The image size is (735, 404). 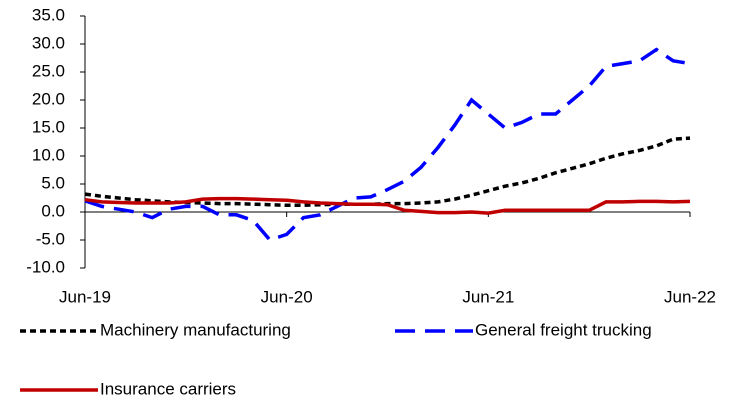 What do you see at coordinates (690, 296) in the screenshot?
I see `x-tick-label: Jun-22` at bounding box center [690, 296].